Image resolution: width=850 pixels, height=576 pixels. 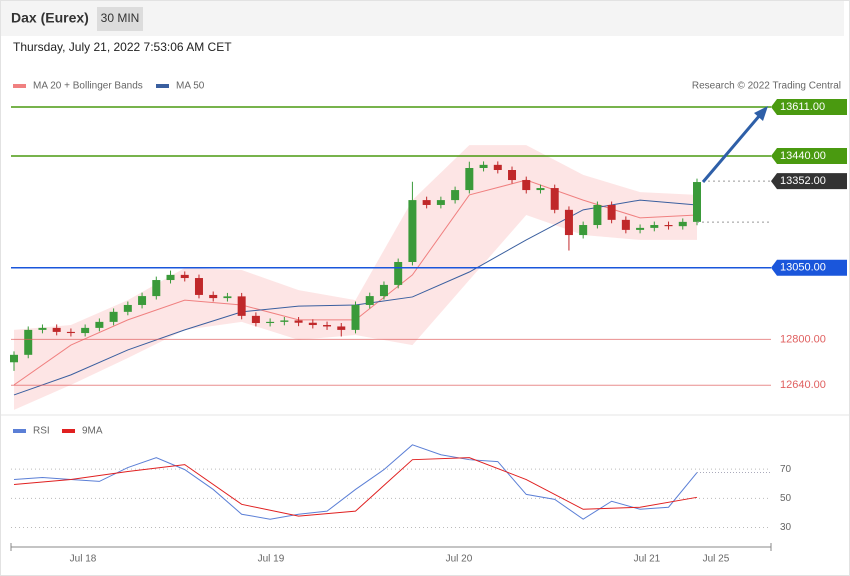 I want to click on y-tick-label: 50, so click(x=786, y=498).